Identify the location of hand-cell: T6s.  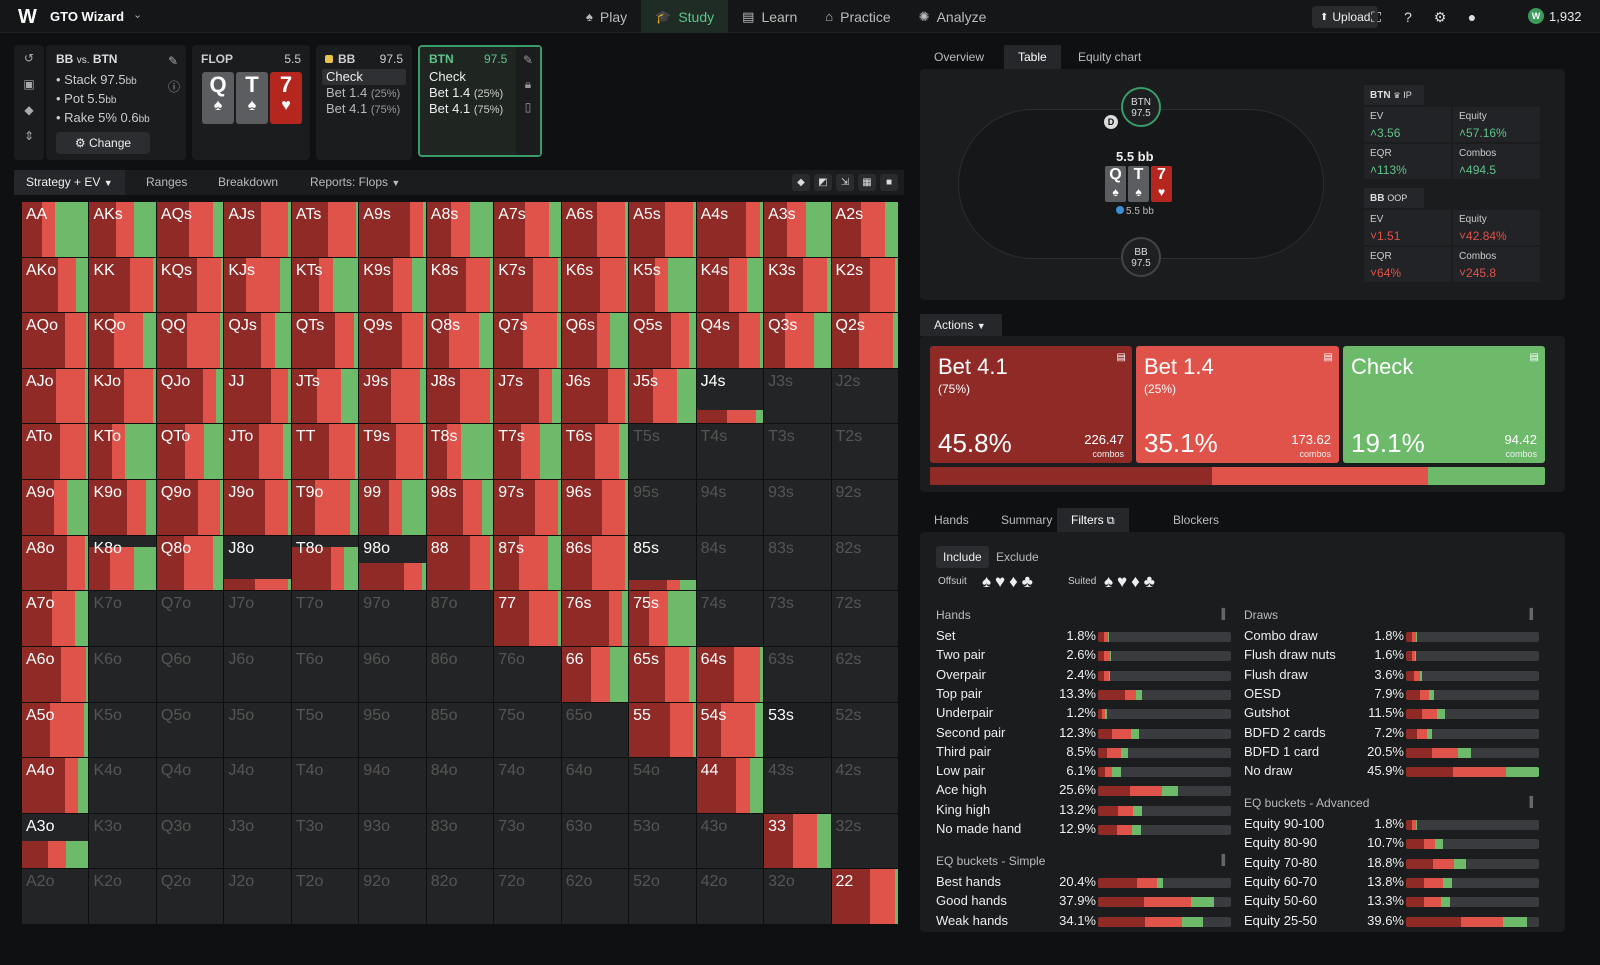
(595, 452).